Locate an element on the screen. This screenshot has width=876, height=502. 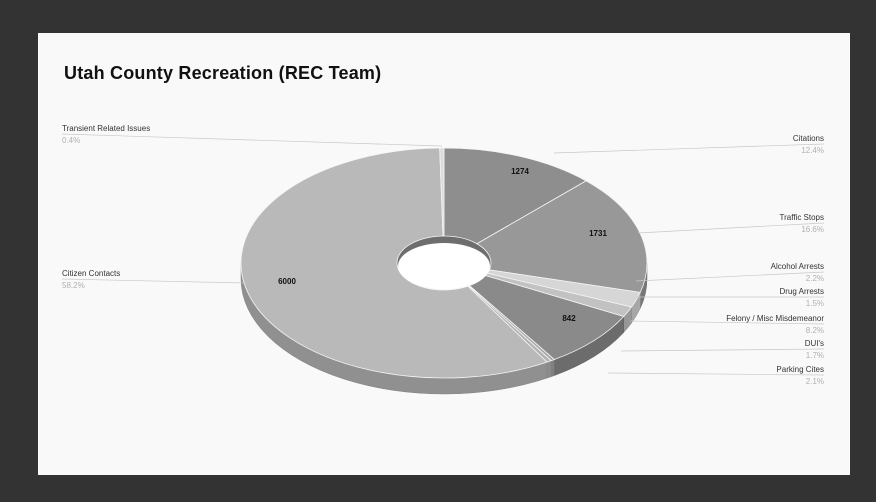
value-label-7: 6000 is located at coordinates (287, 281).